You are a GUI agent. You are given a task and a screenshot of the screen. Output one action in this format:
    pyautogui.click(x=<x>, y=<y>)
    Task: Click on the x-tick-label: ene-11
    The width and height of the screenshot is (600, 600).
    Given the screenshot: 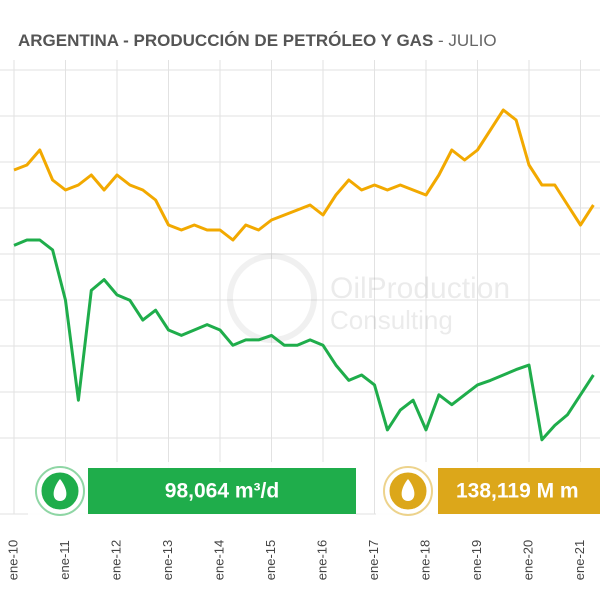 What is the action you would take?
    pyautogui.click(x=64, y=560)
    